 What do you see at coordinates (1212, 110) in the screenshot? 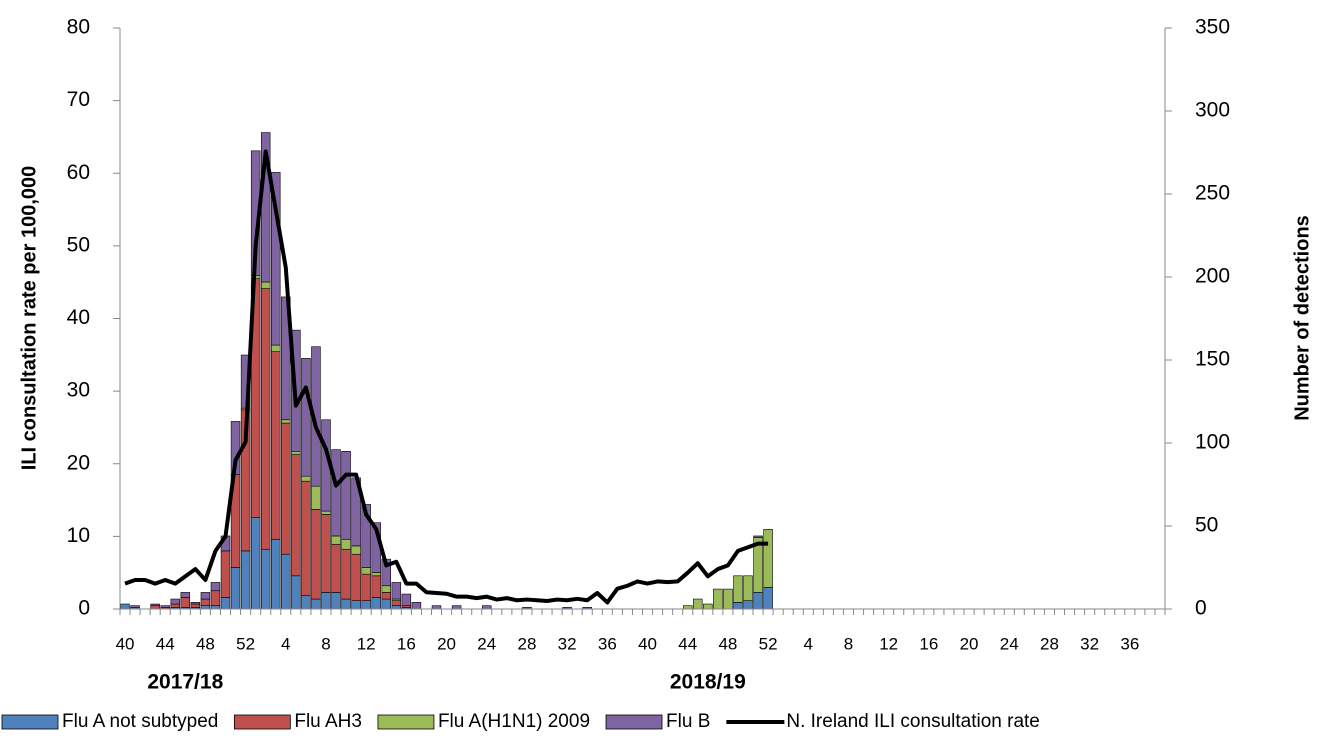
I see `y2-tick-label: 300` at bounding box center [1212, 110].